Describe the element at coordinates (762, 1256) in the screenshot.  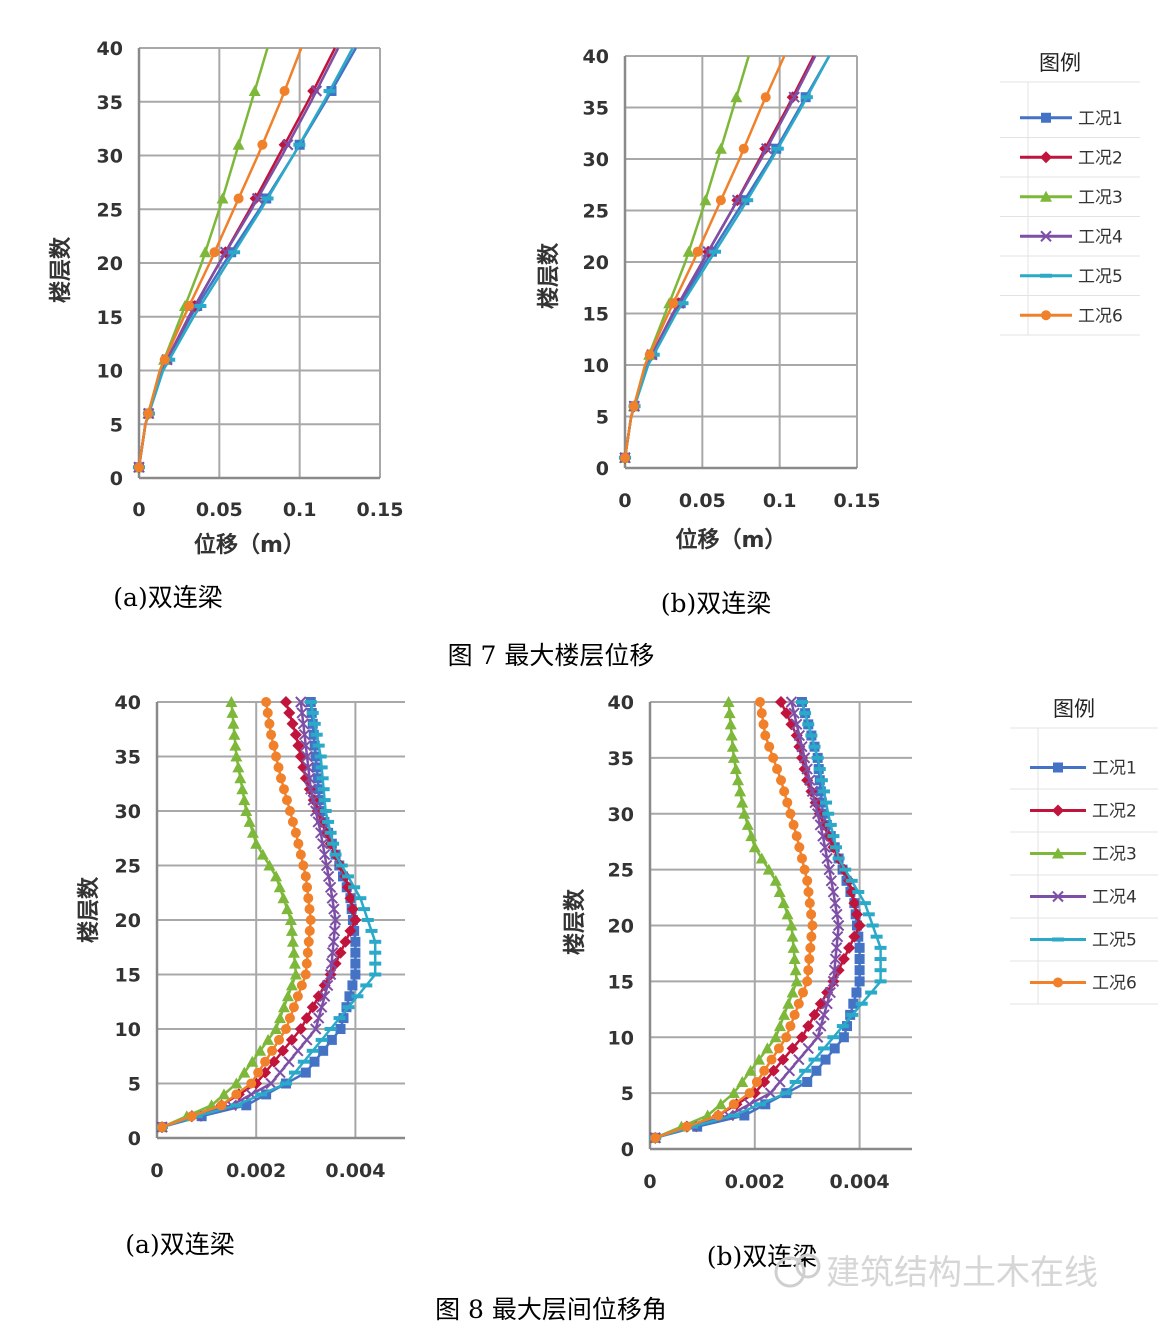
I see `subfigure-caption: (b)双连梁` at that location.